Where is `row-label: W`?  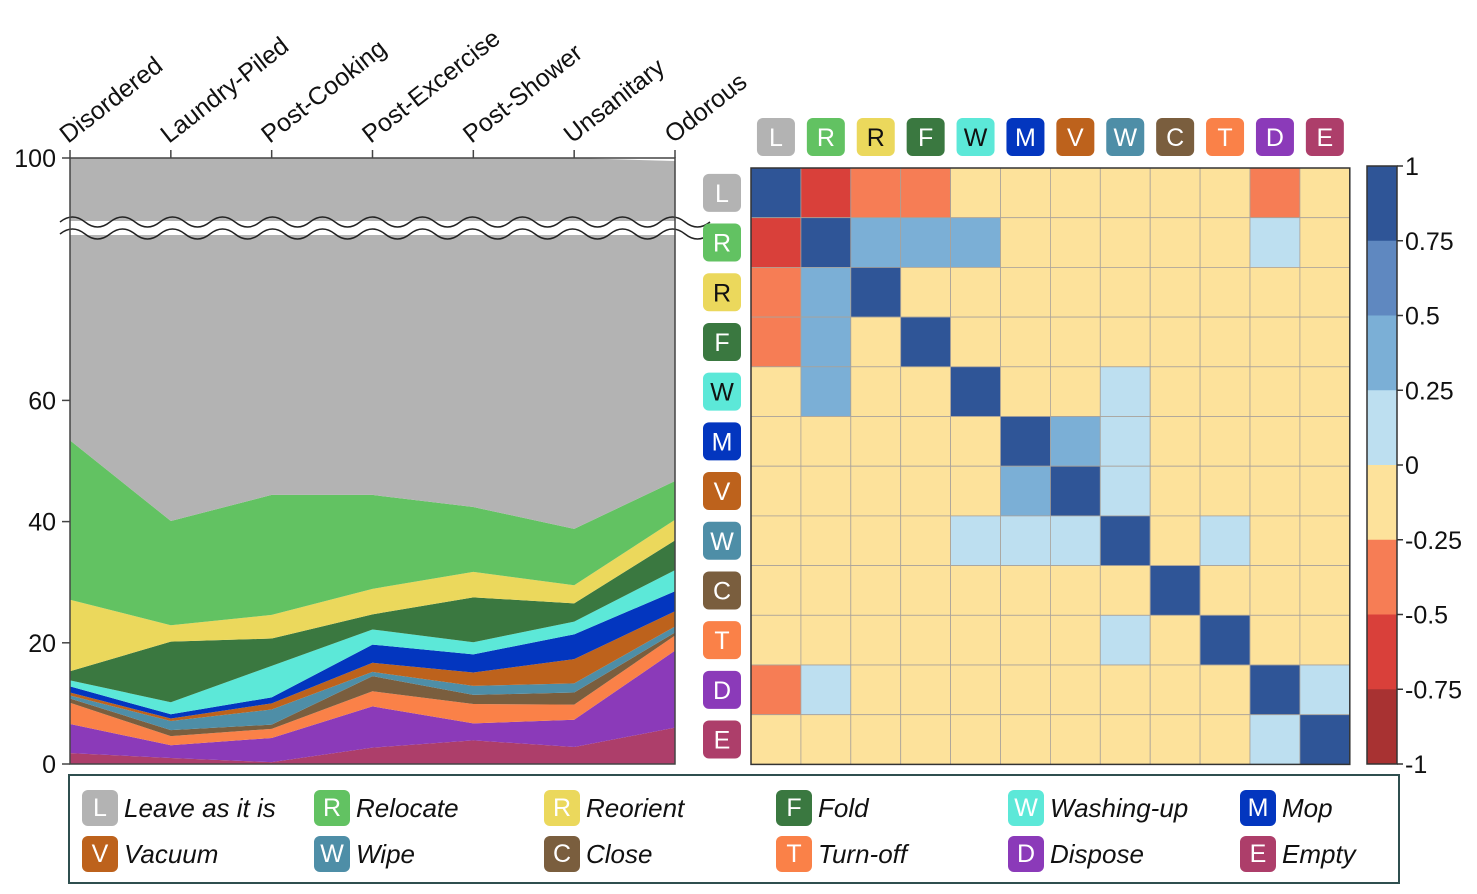 row-label: W is located at coordinates (722, 393).